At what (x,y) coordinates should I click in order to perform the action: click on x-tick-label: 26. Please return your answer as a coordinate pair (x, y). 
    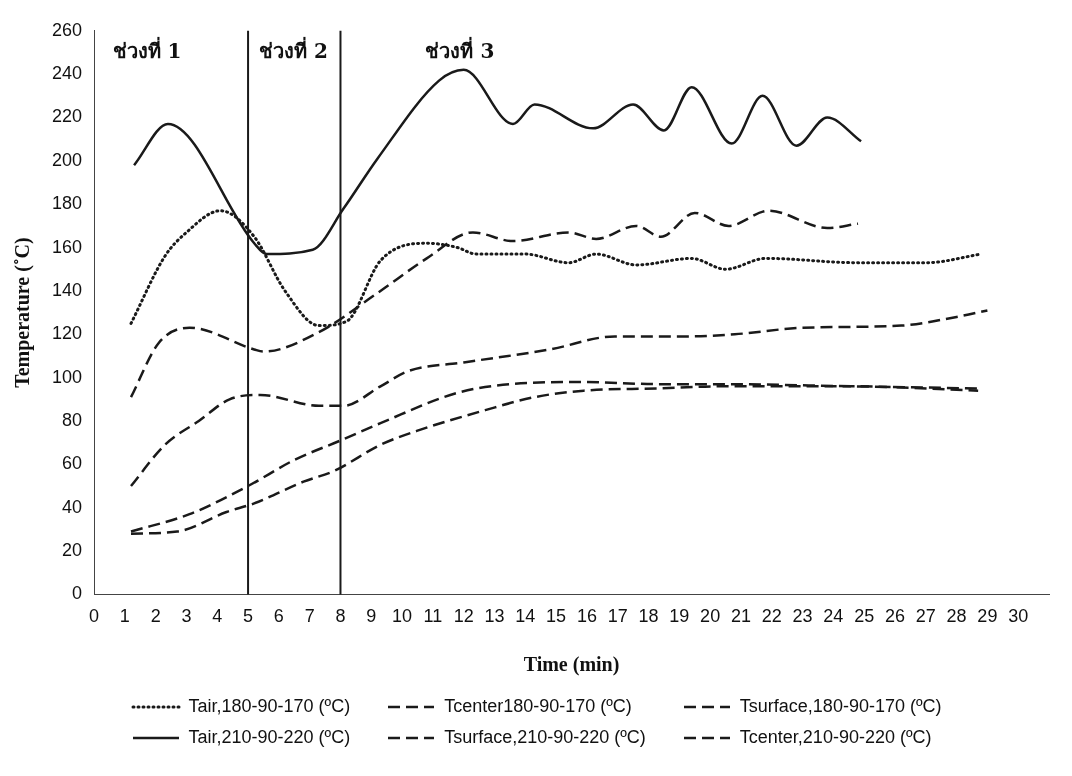
    Looking at the image, I should click on (894, 616).